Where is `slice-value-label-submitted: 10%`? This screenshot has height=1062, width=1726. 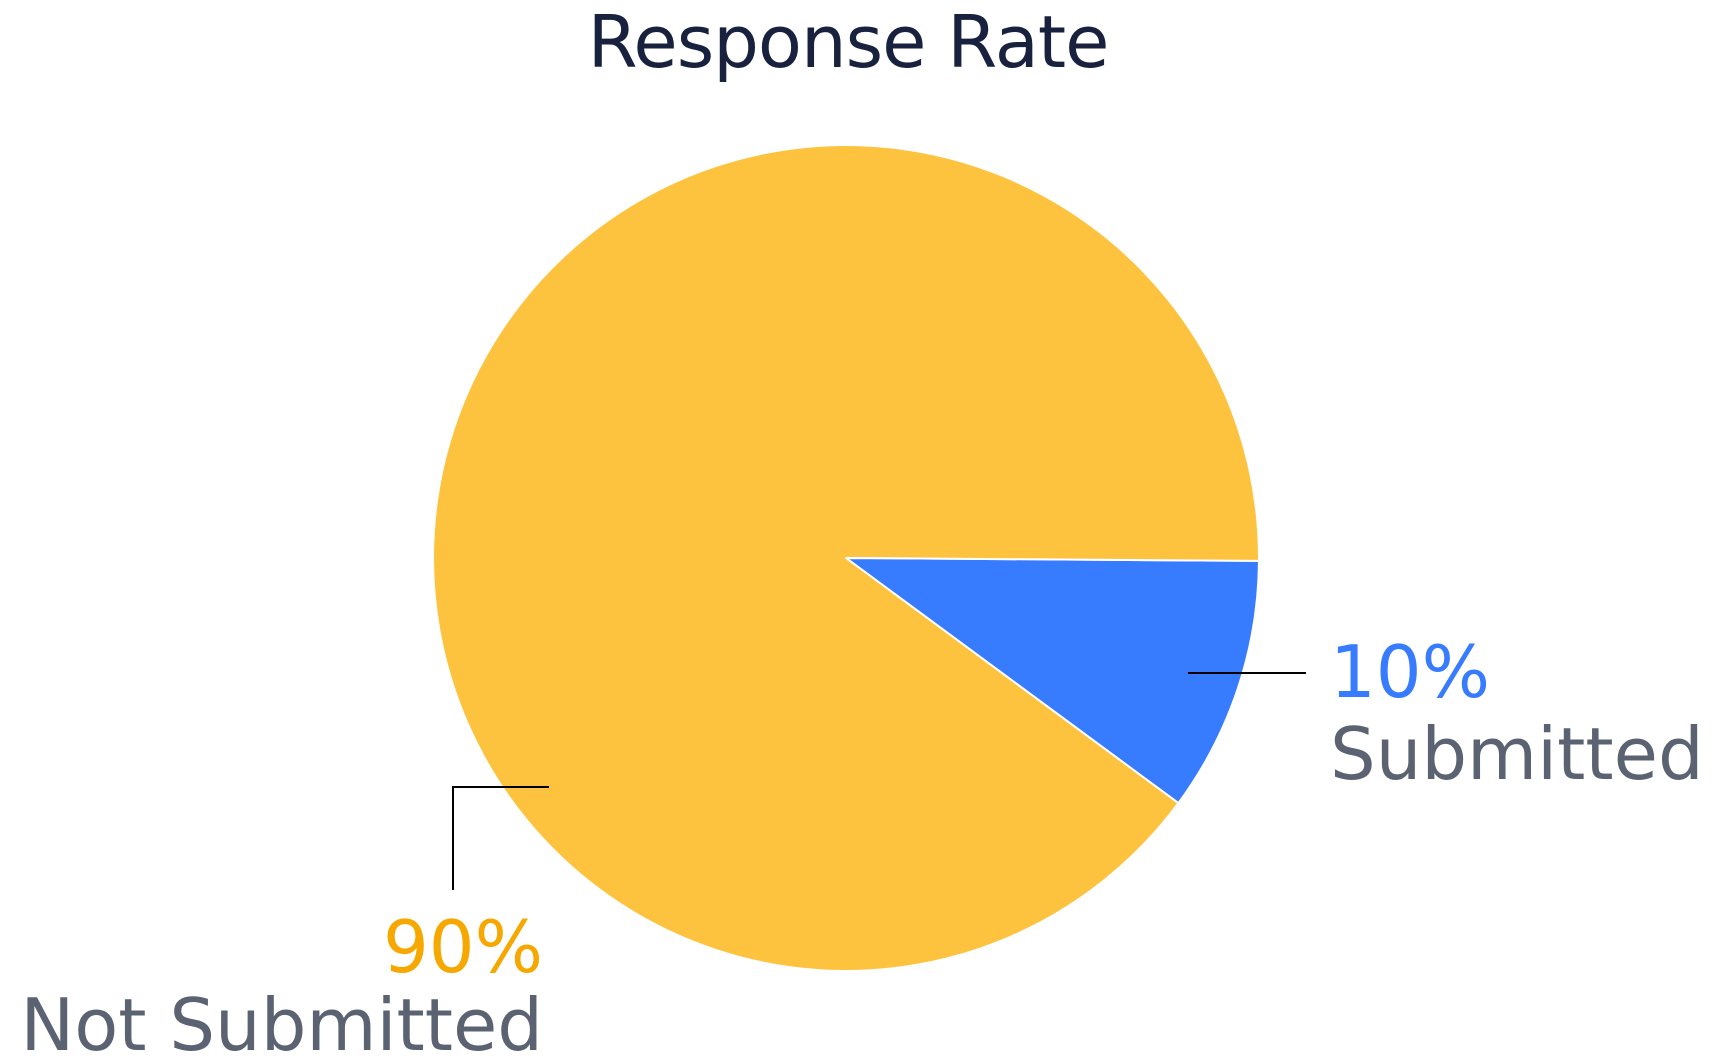
slice-value-label-submitted: 10% is located at coordinates (1410, 672).